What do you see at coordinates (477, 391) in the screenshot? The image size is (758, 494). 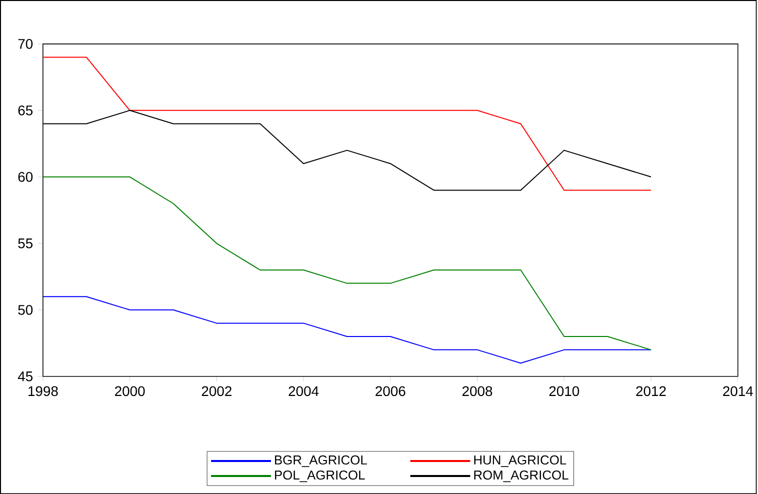 I see `x-tick-label: 2008` at bounding box center [477, 391].